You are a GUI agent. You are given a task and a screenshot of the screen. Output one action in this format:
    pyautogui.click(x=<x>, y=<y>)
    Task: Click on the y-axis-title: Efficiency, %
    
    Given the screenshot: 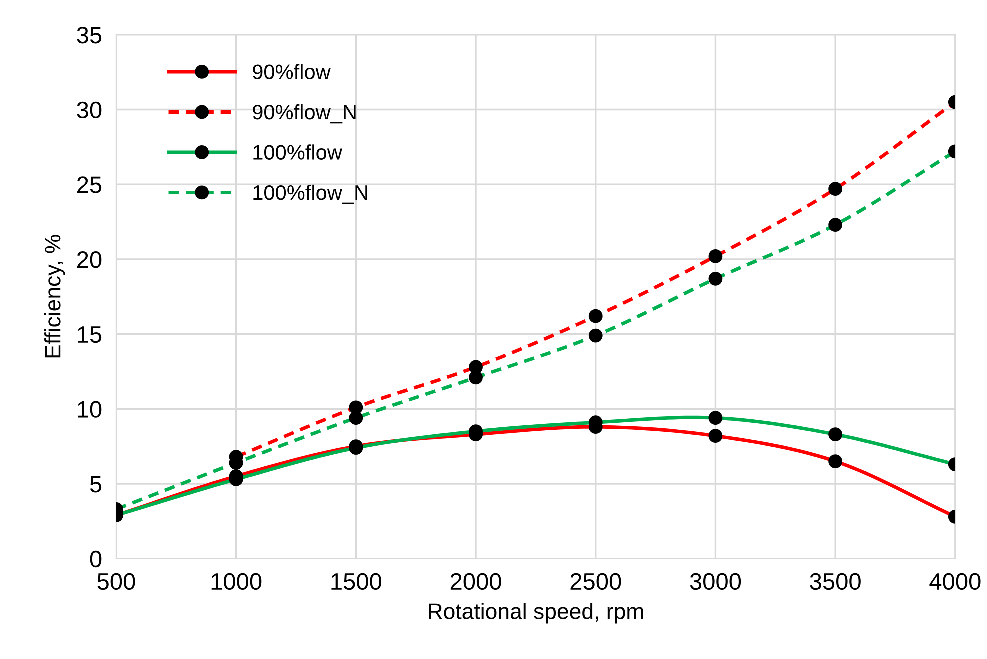 What is the action you would take?
    pyautogui.click(x=55, y=296)
    